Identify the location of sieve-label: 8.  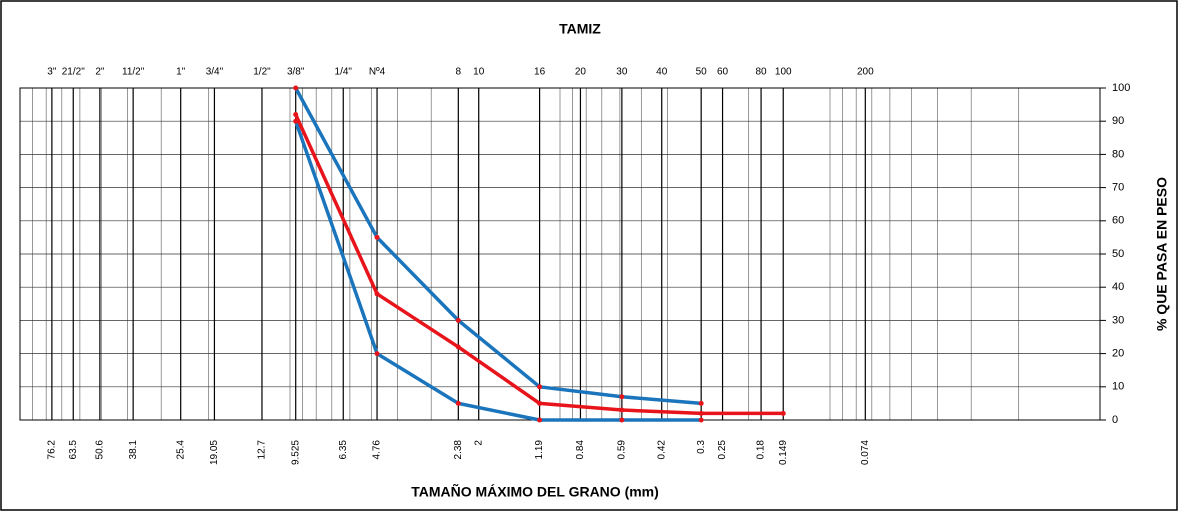
(459, 72).